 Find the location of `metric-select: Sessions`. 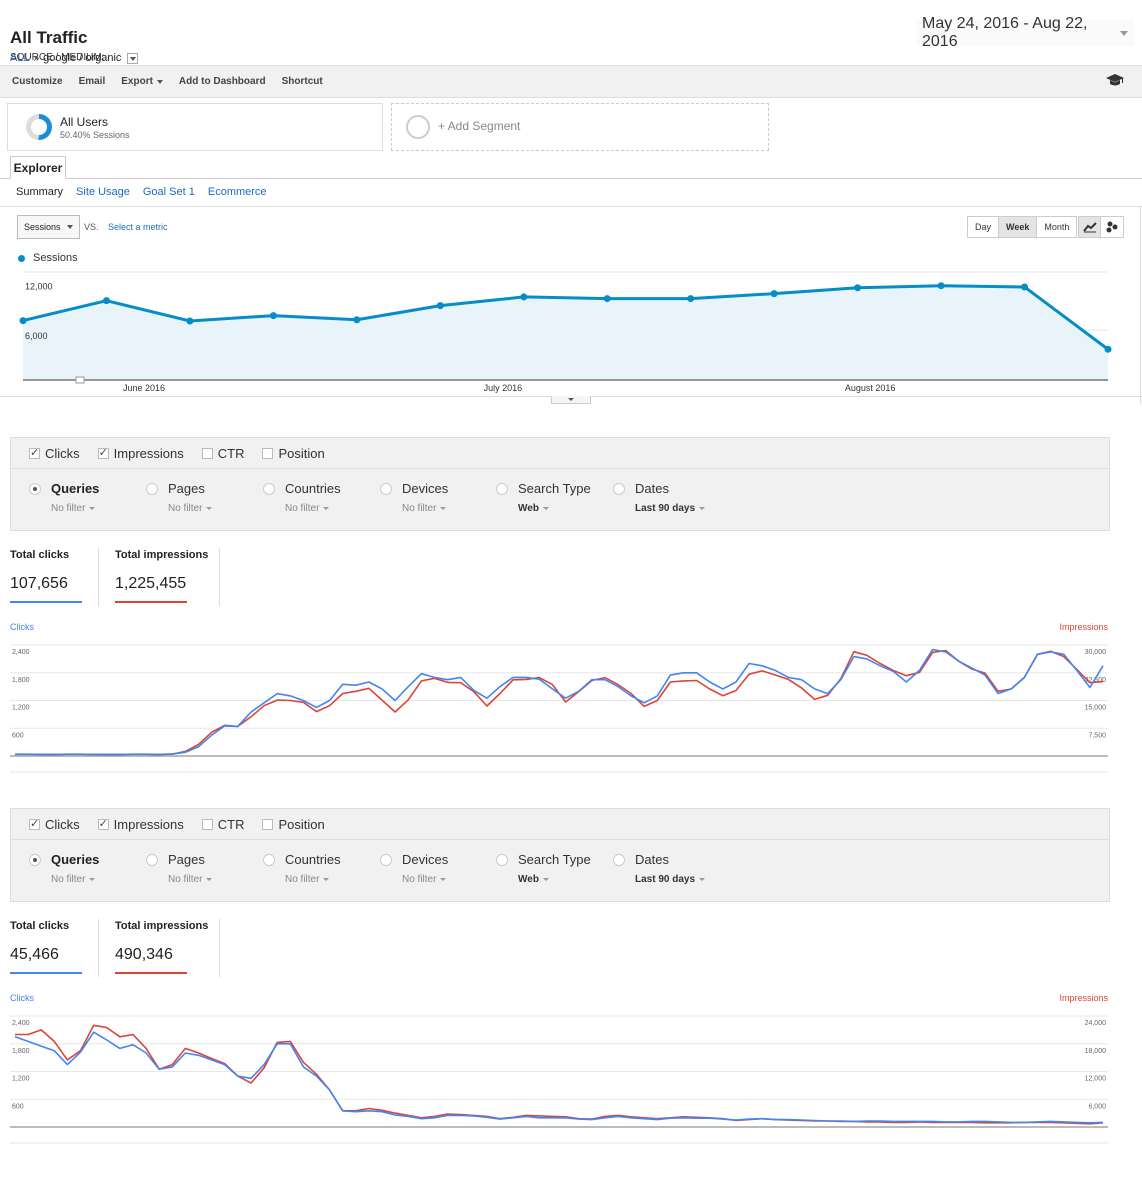

metric-select: Sessions is located at coordinates (48, 227).